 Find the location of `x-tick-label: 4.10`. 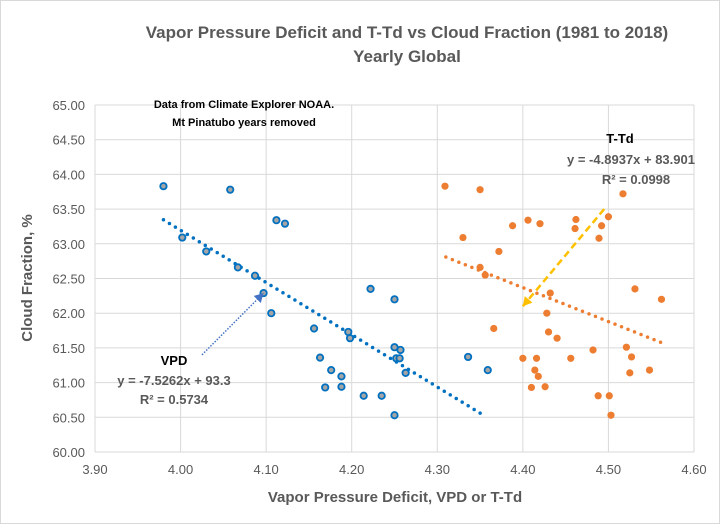

x-tick-label: 4.10 is located at coordinates (265, 469).